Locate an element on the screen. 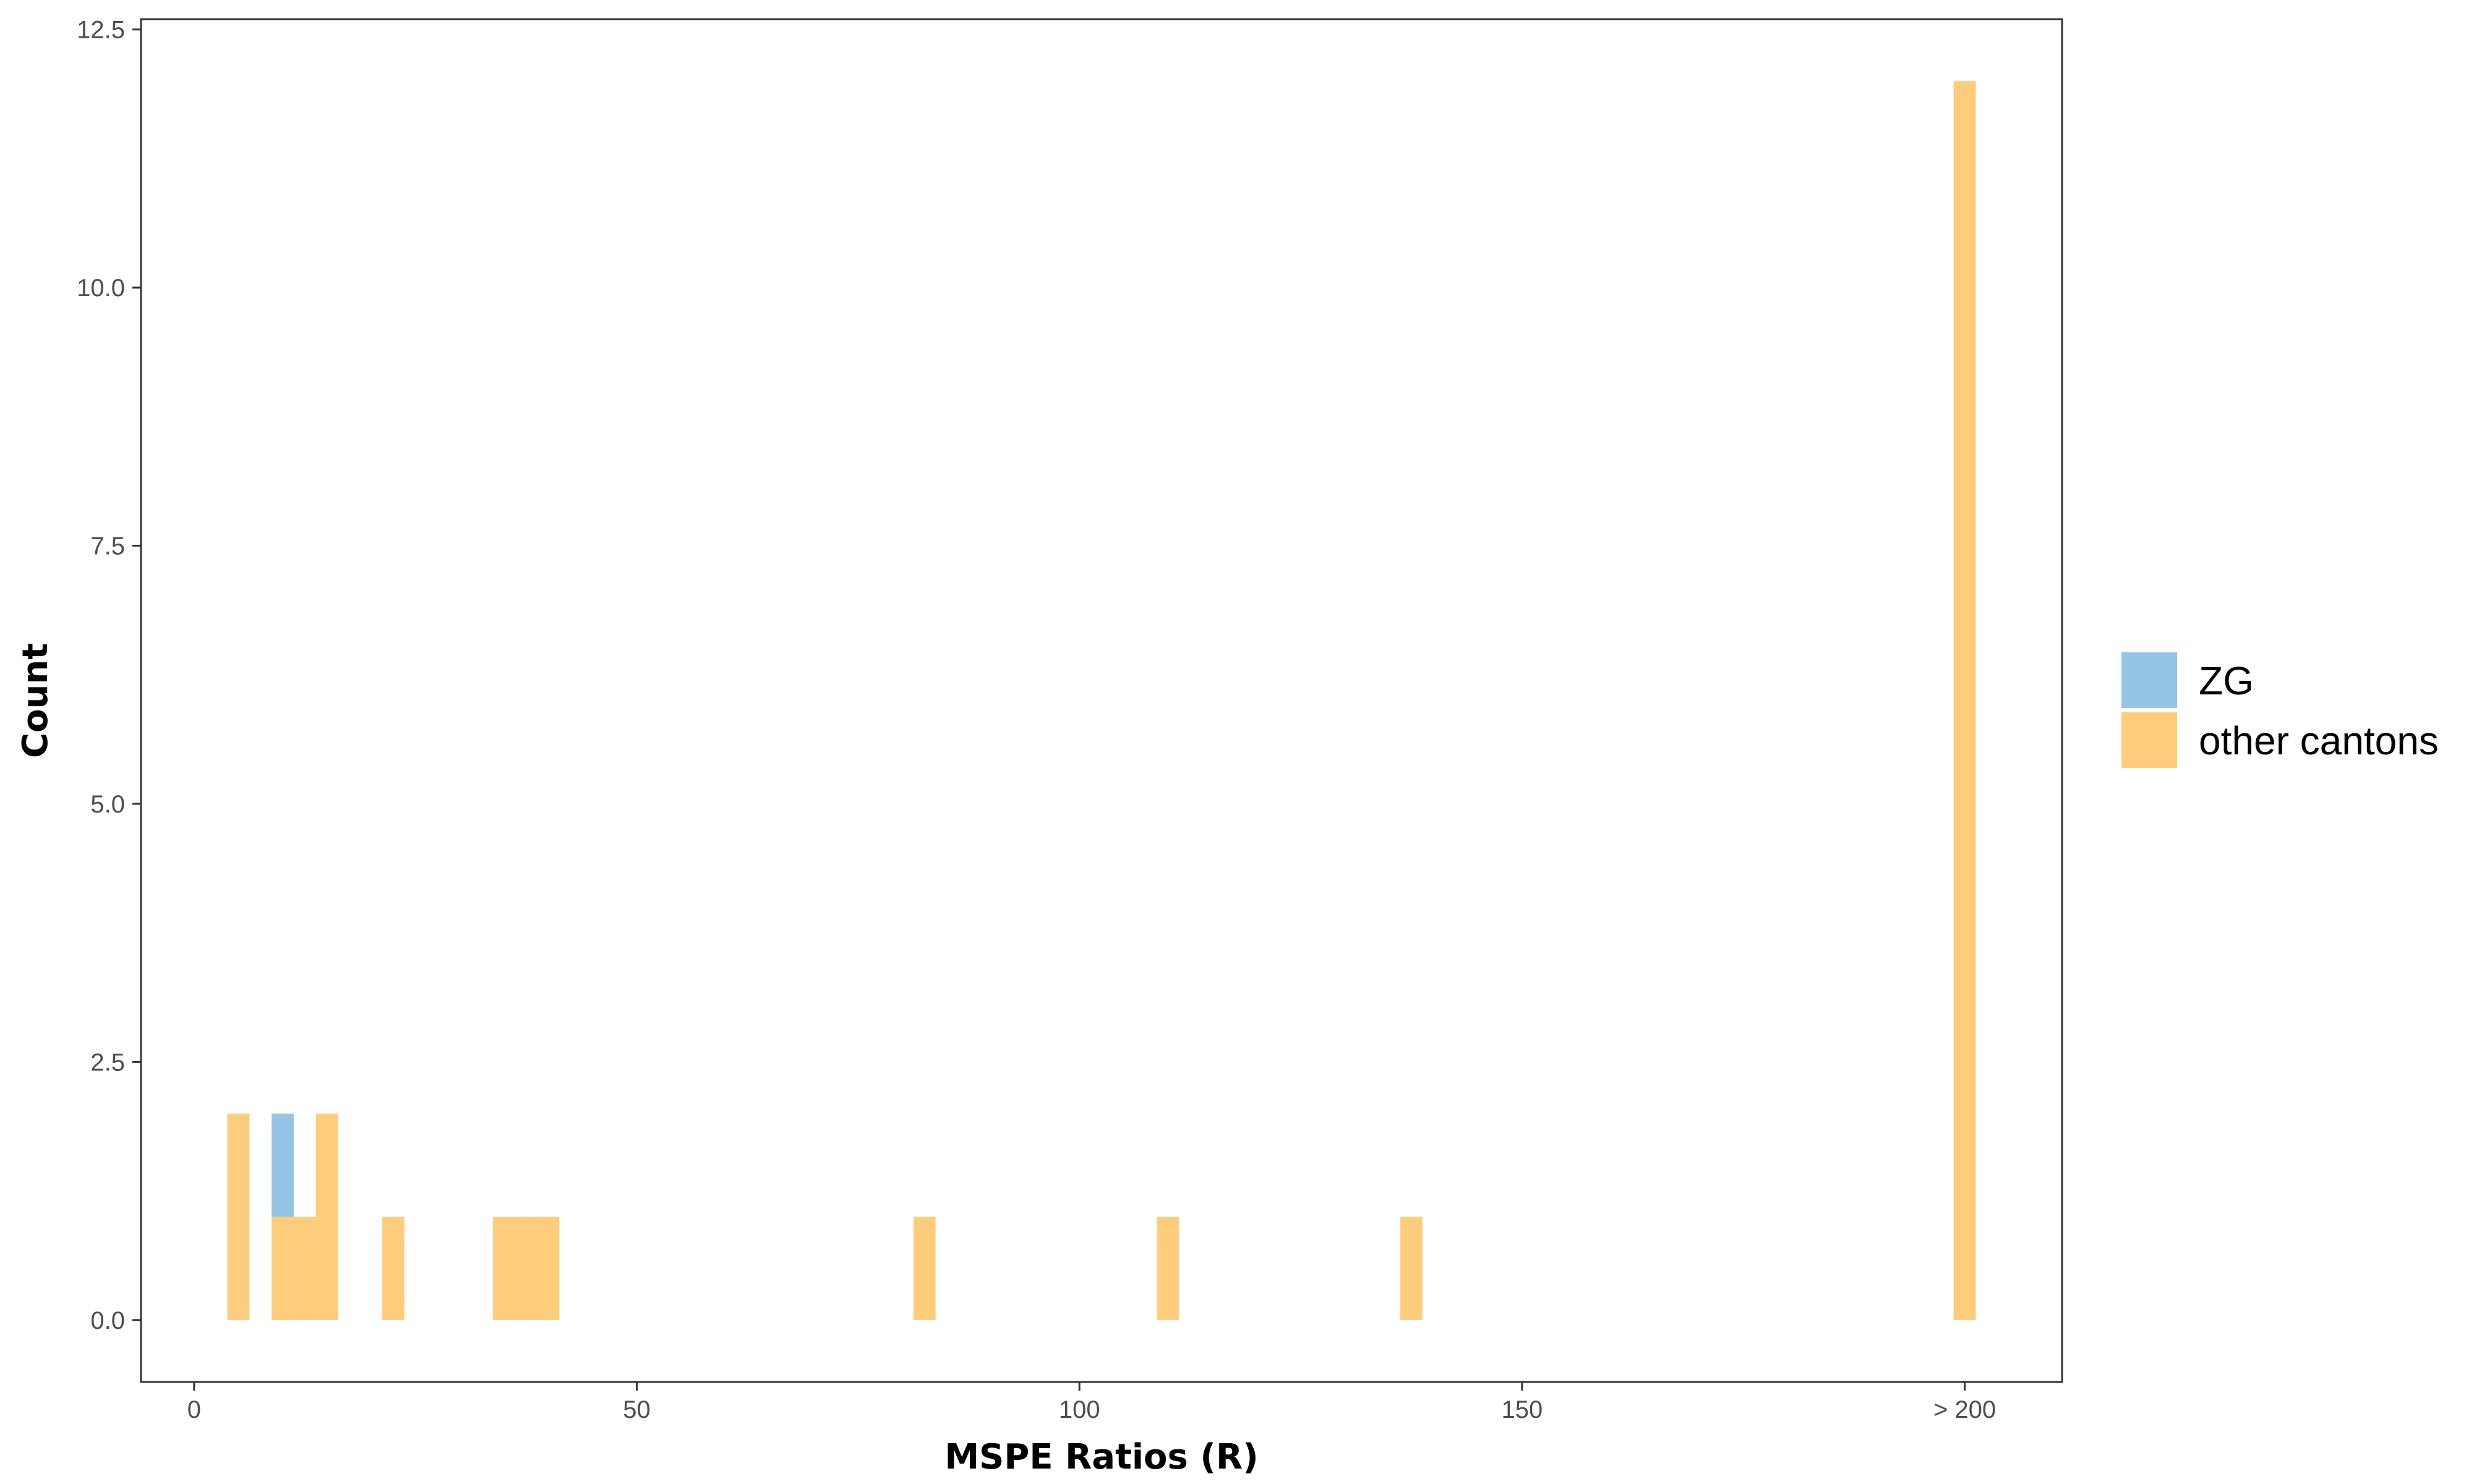 The image size is (2474, 1484). y-tick-label: 7.5 is located at coordinates (108, 546).